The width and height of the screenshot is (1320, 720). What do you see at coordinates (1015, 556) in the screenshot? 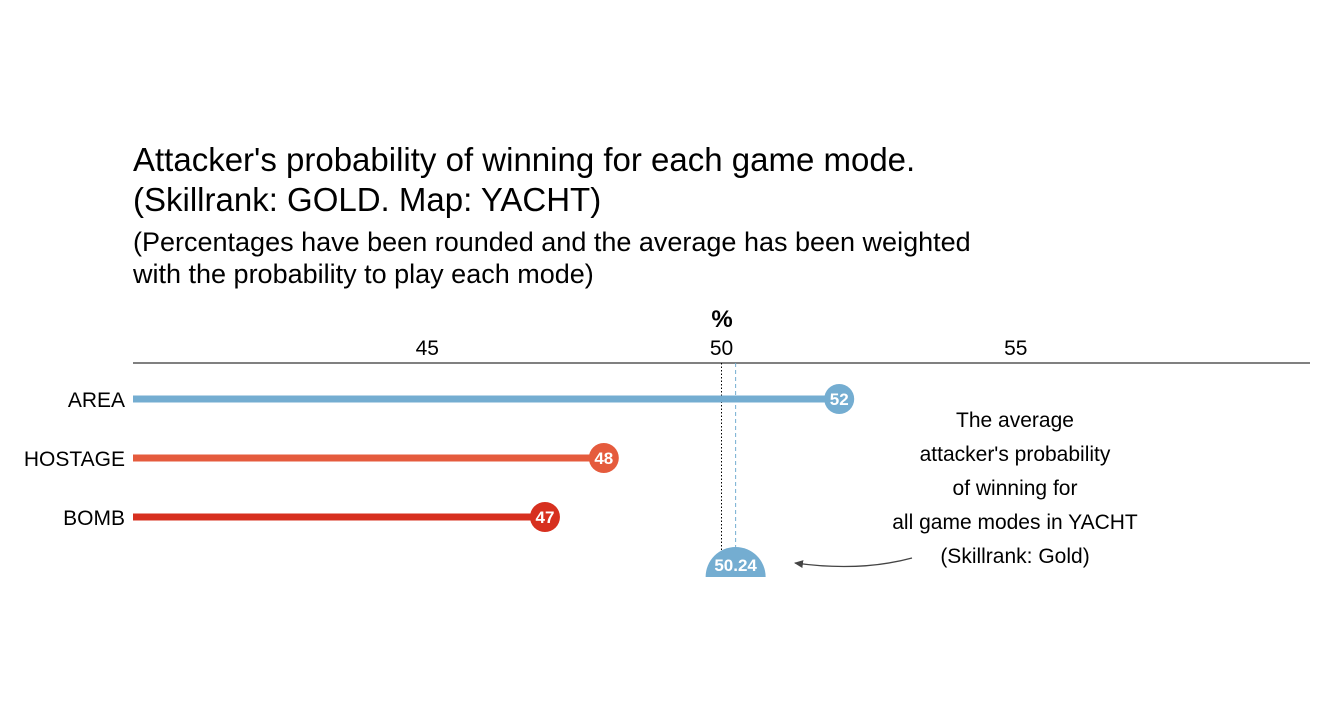
I see `annotation-line-5: (Skillrank: Gold)` at bounding box center [1015, 556].